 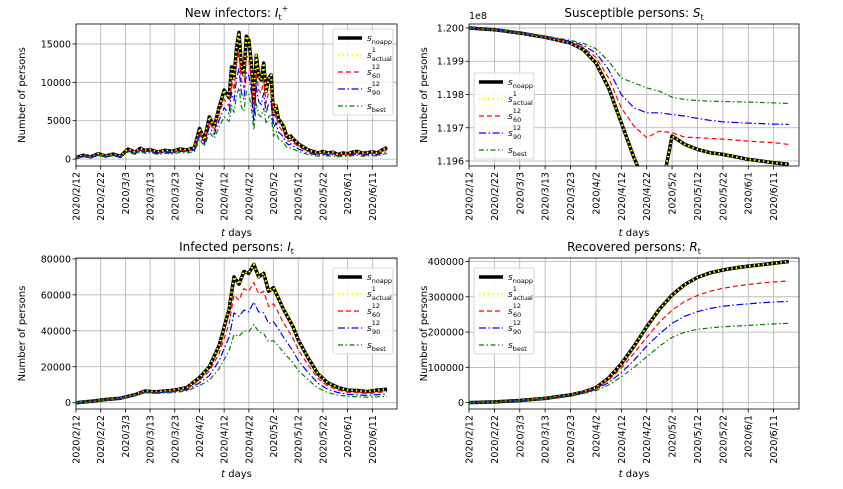 I want to click on legend-label-best: sbest, so click(x=376, y=108).